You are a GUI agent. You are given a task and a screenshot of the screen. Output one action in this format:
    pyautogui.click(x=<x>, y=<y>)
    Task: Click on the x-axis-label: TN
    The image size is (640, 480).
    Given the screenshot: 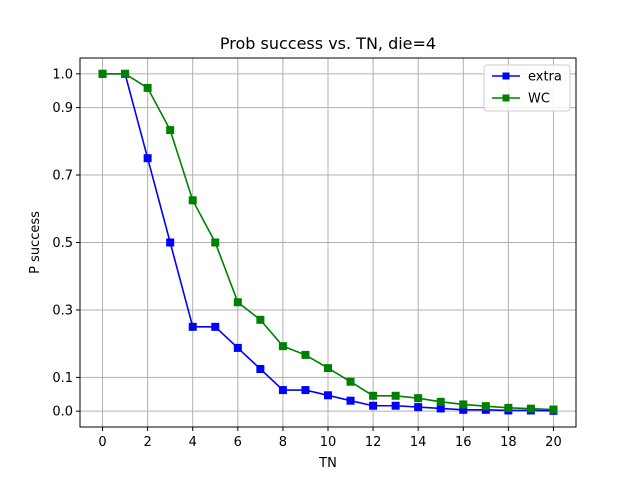 What is the action you would take?
    pyautogui.click(x=327, y=463)
    